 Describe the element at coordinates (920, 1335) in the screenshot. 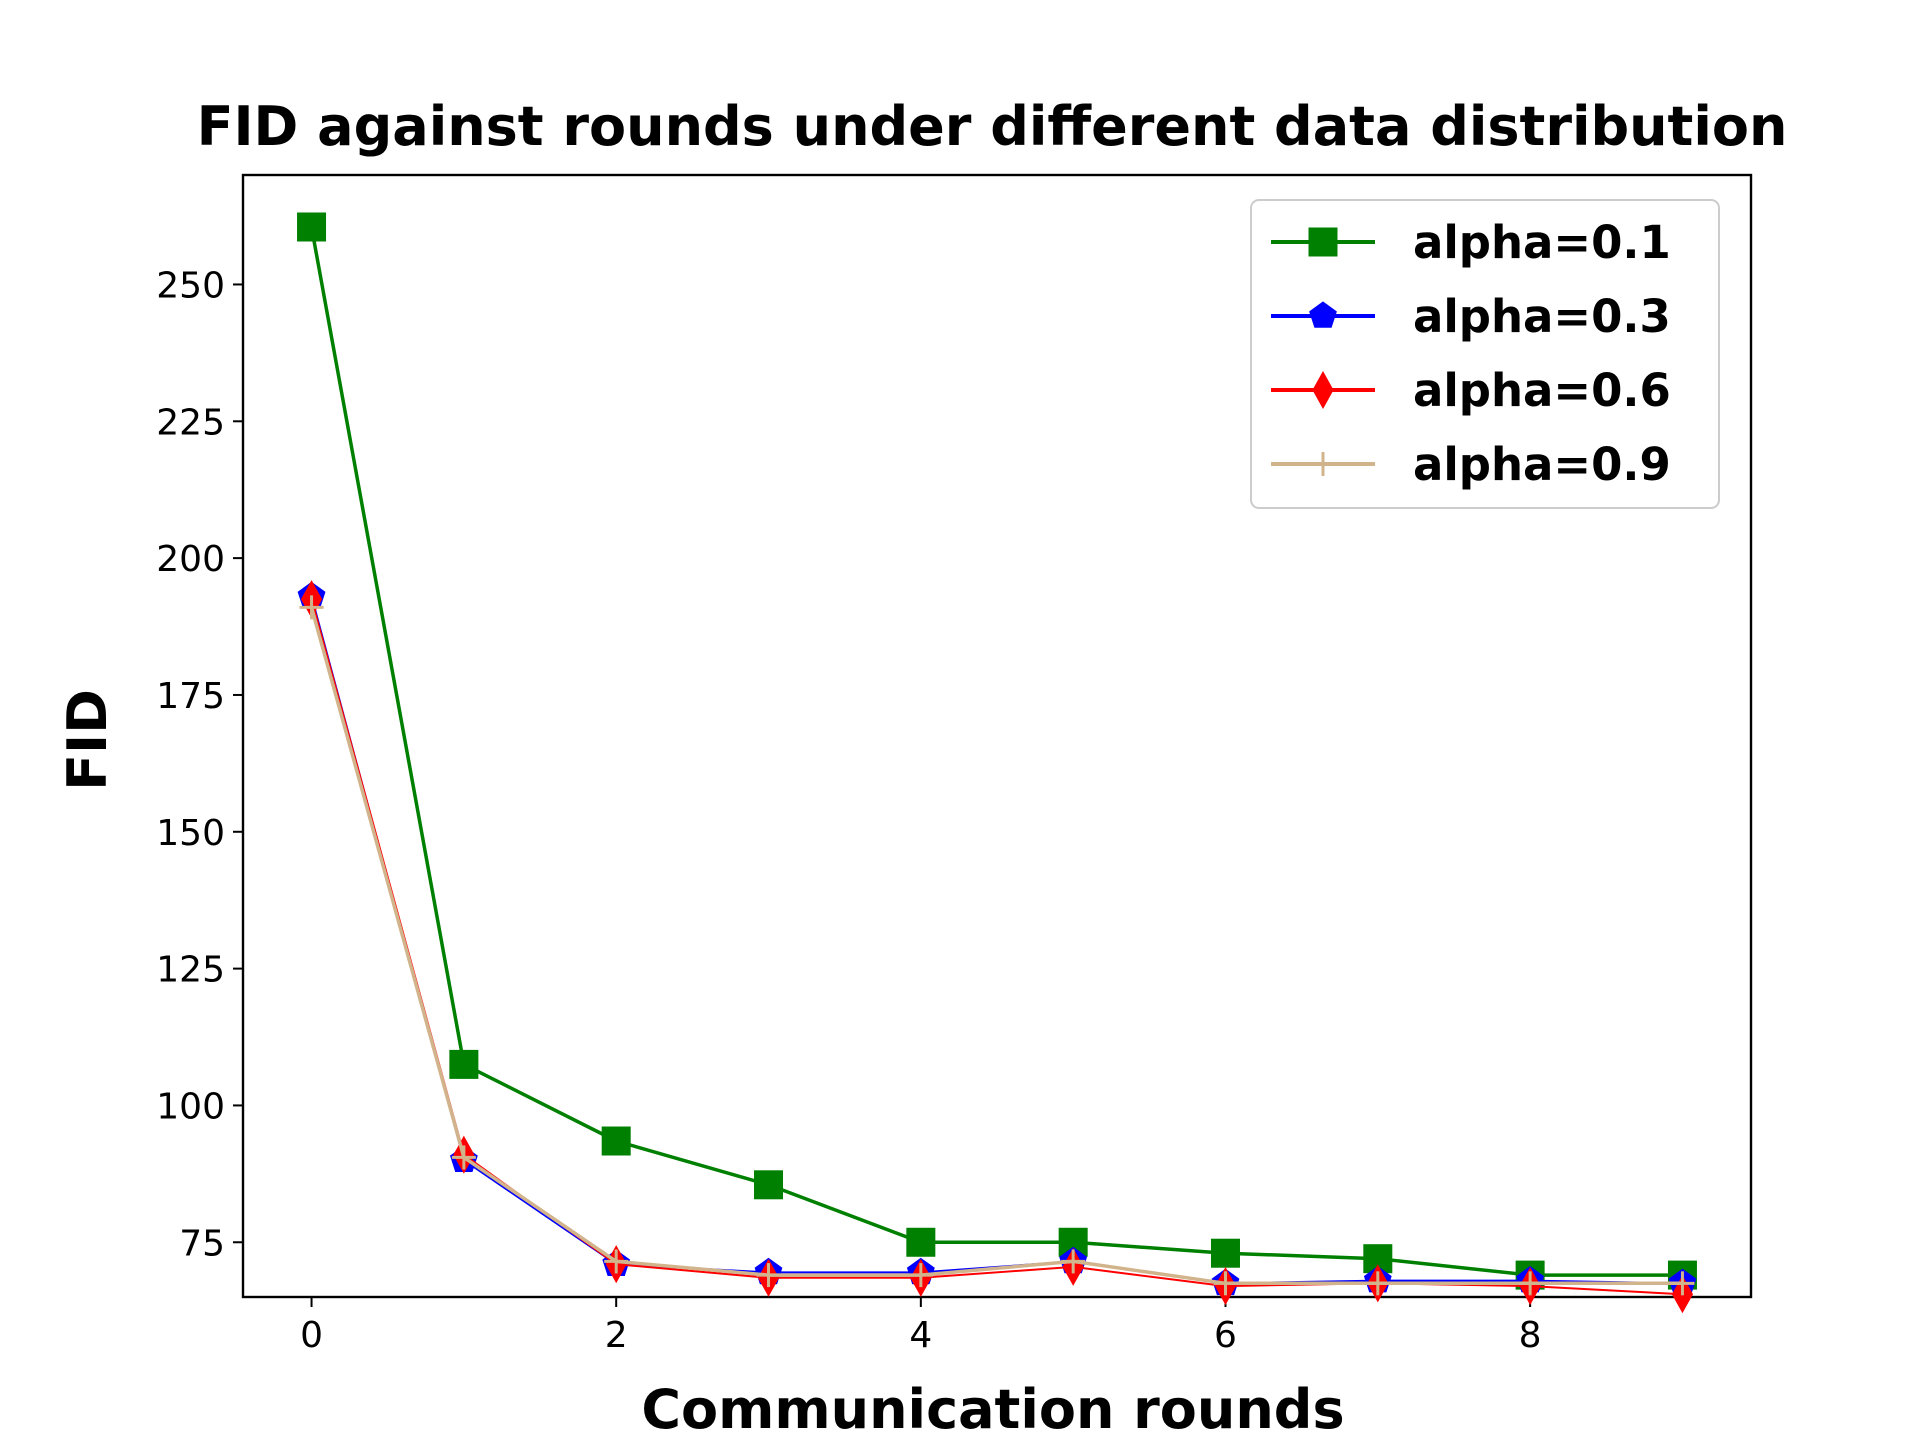

I see `x-tick-label: 4` at that location.